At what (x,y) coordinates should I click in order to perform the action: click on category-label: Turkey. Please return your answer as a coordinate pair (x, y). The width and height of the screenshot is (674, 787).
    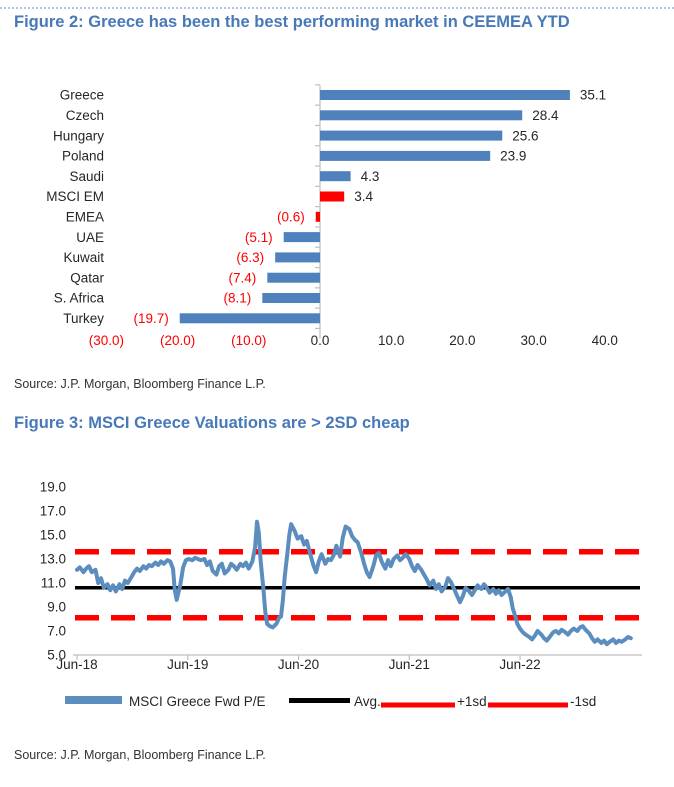
    Looking at the image, I should click on (83, 318).